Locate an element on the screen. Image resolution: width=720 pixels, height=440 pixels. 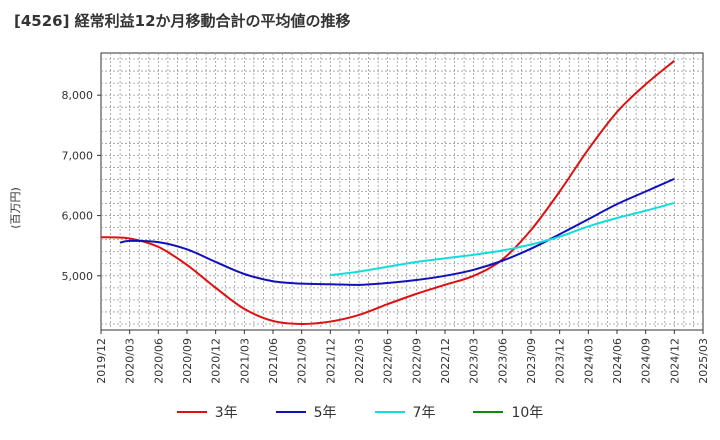
x-tick-label: 2022/12 is located at coordinates (445, 361).